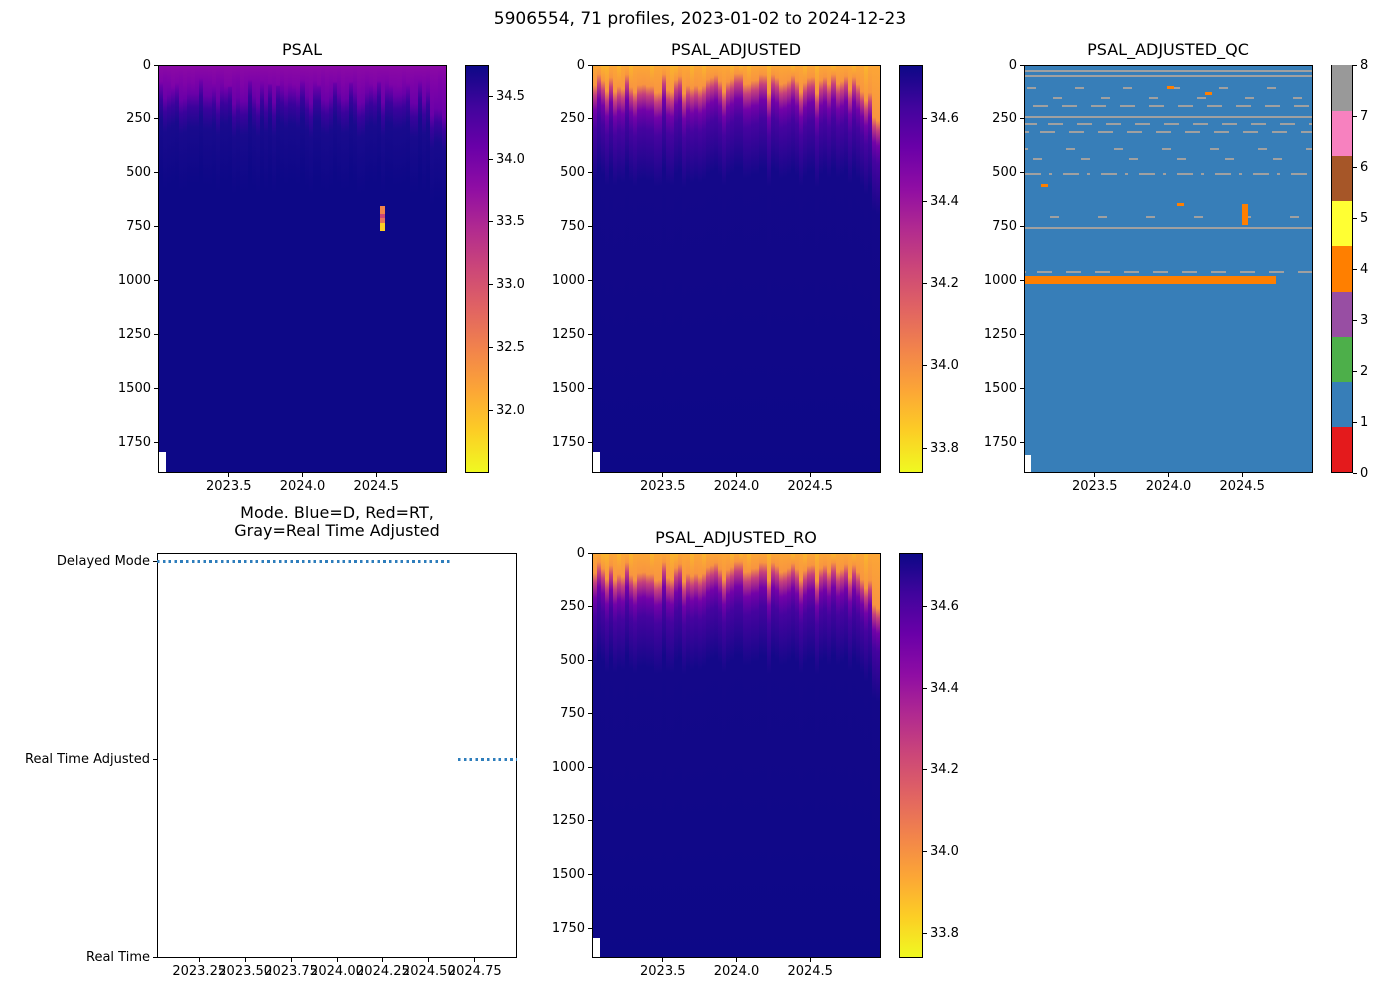  What do you see at coordinates (1000, 443) in the screenshot?
I see `y-tick-label: 1750` at bounding box center [1000, 443].